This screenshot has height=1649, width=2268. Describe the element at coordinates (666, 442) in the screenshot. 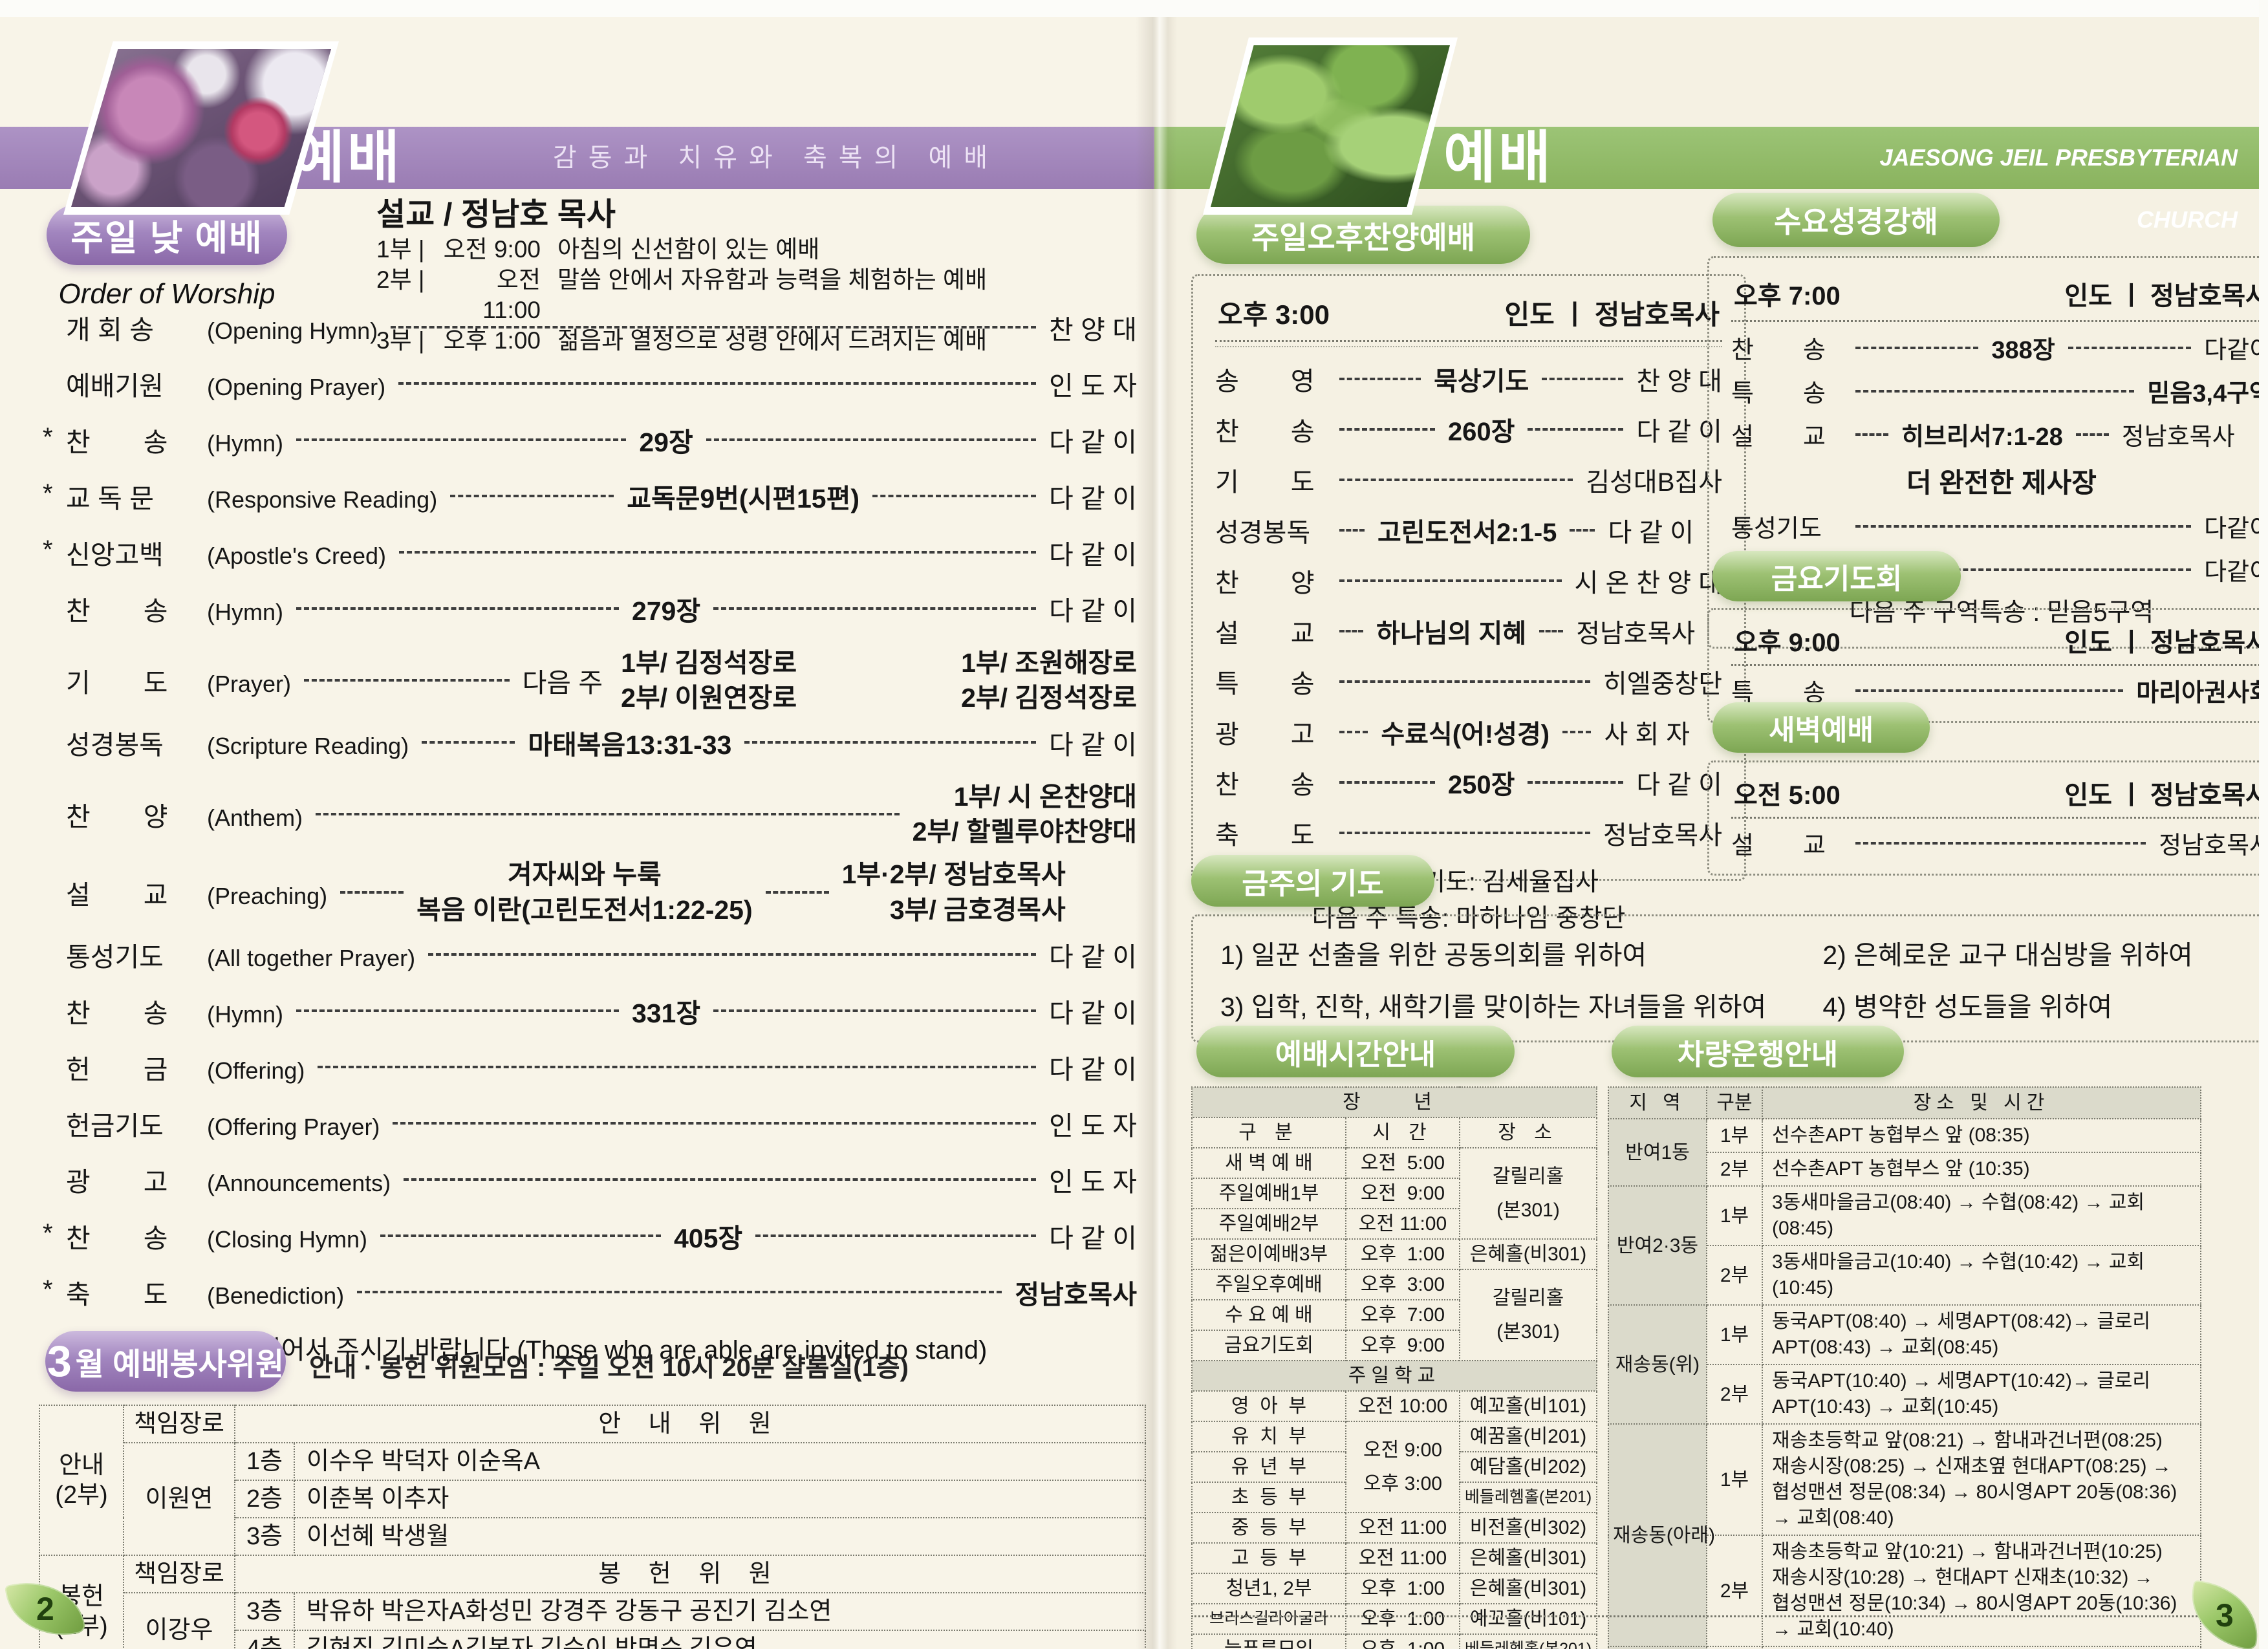

I see `order-center: 29장` at that location.